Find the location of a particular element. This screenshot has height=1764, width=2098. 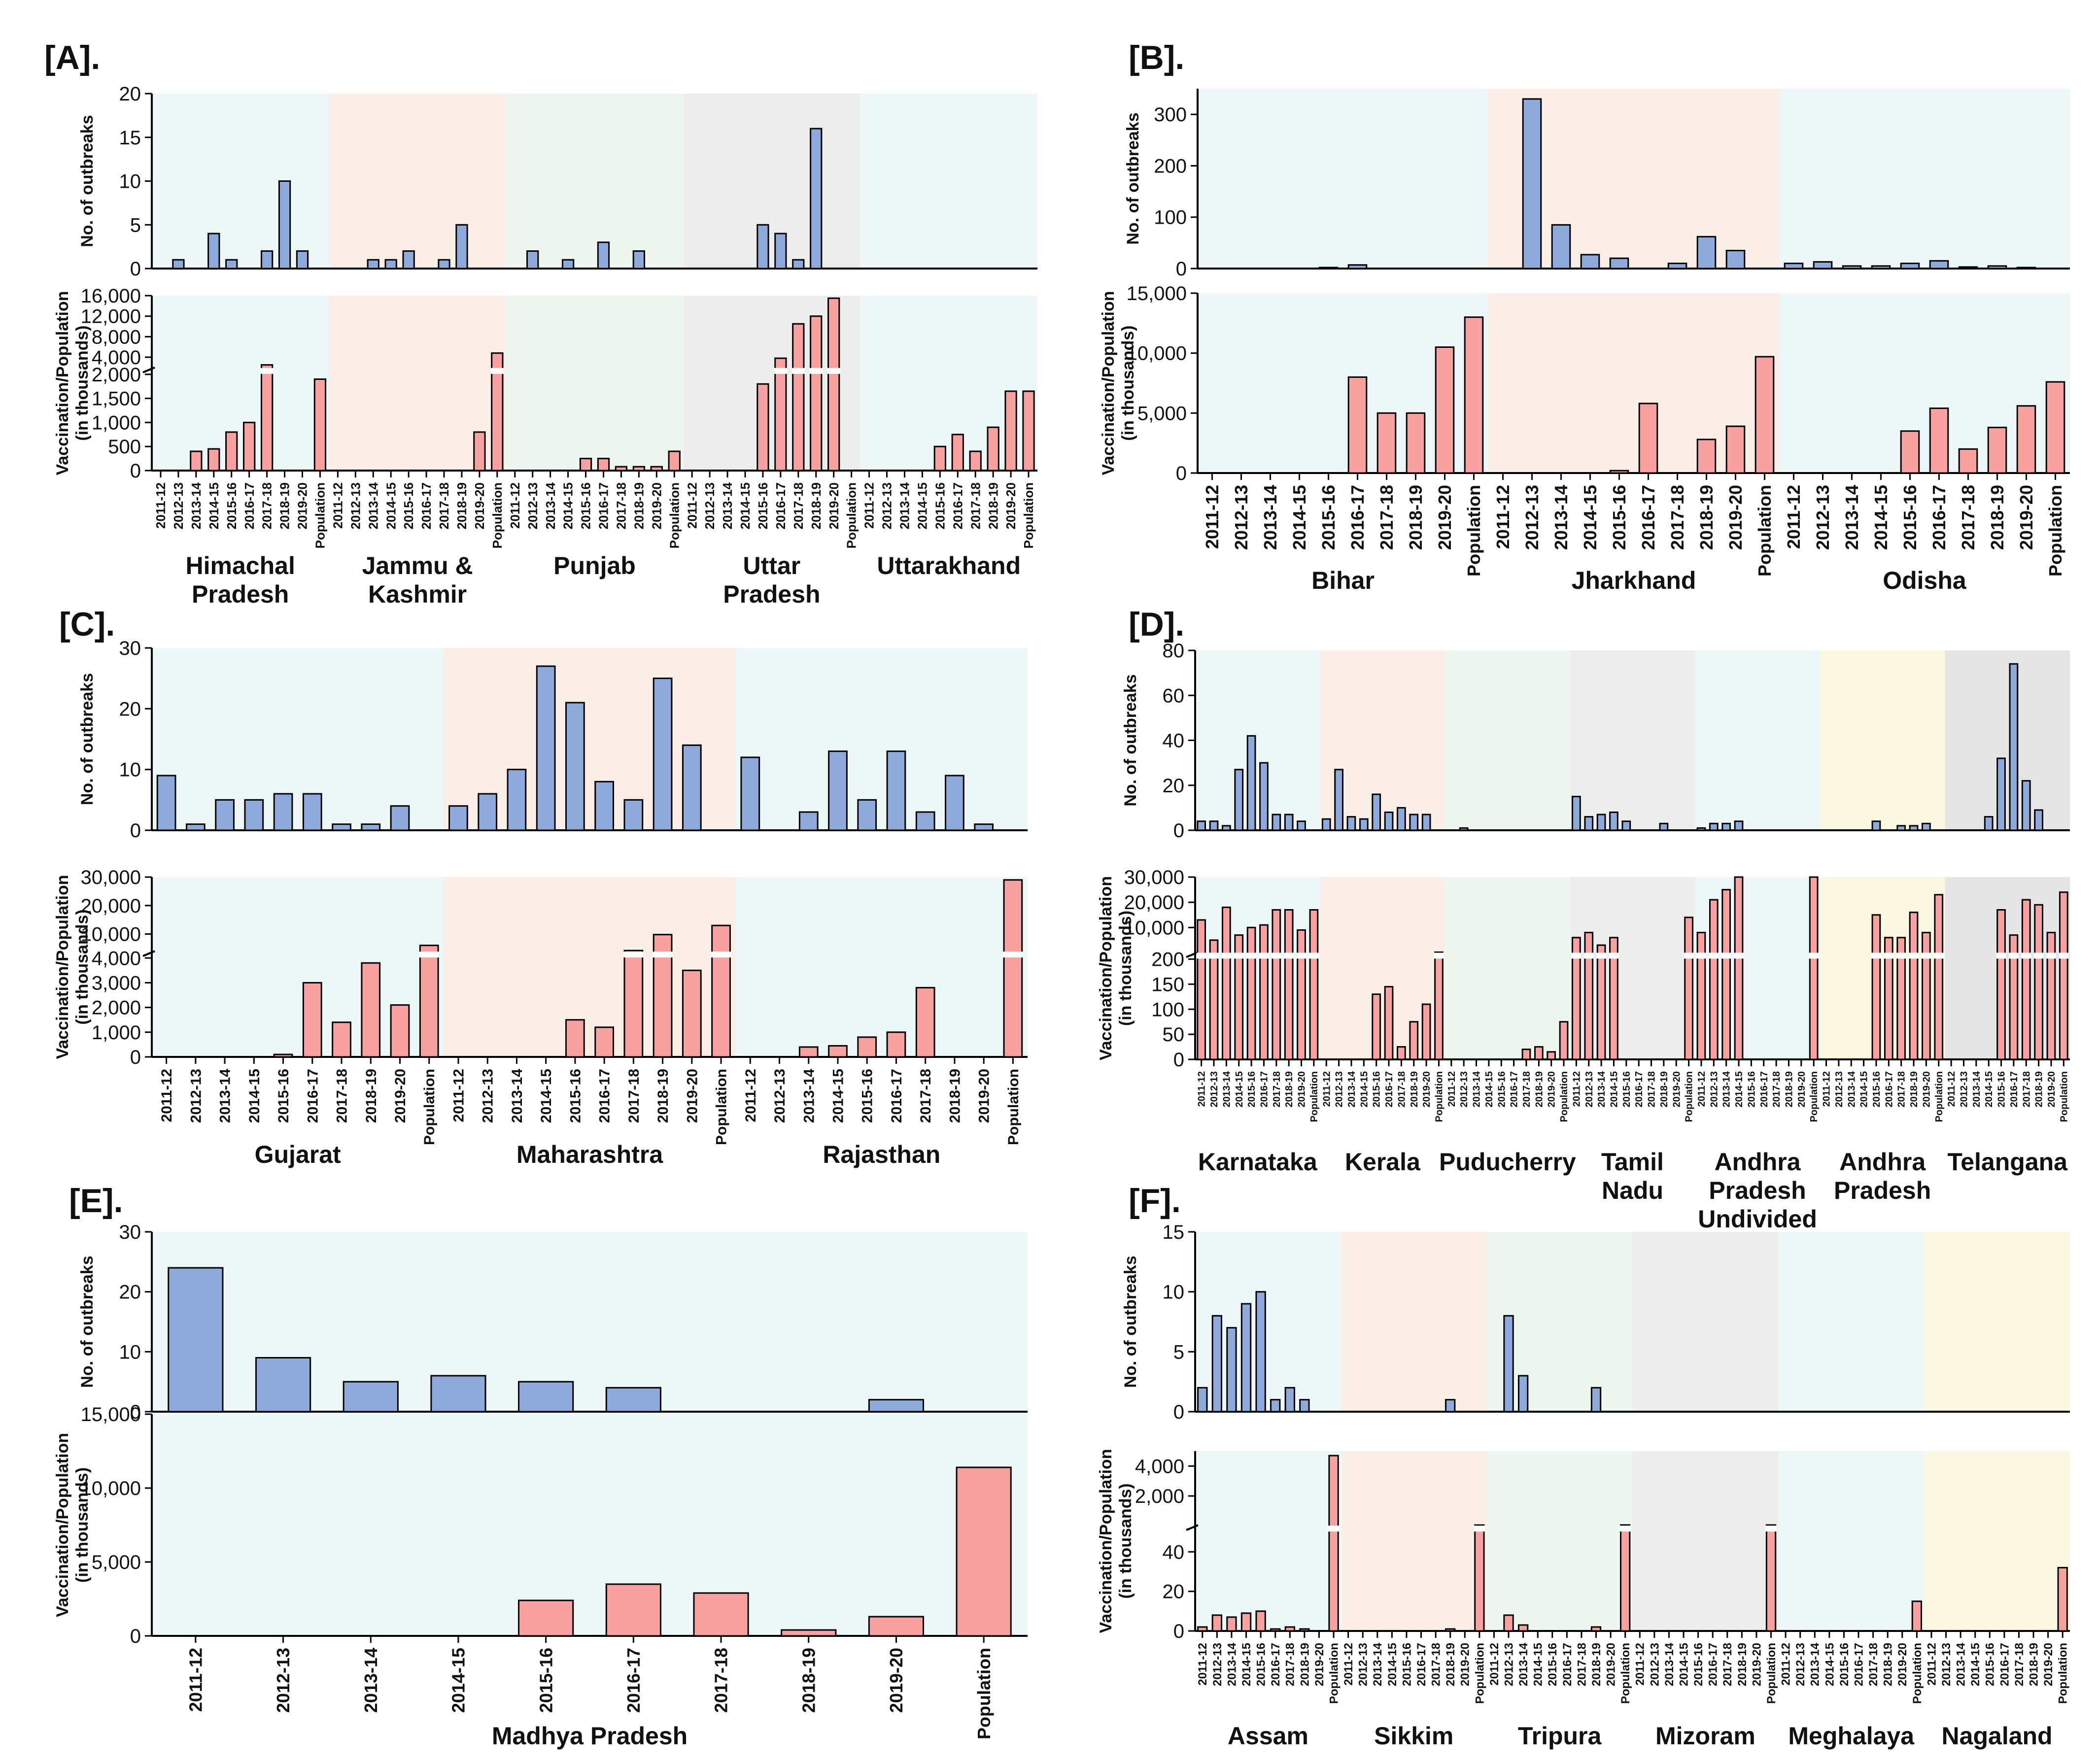

y-tick-label: 15,000 is located at coordinates (1157, 294).